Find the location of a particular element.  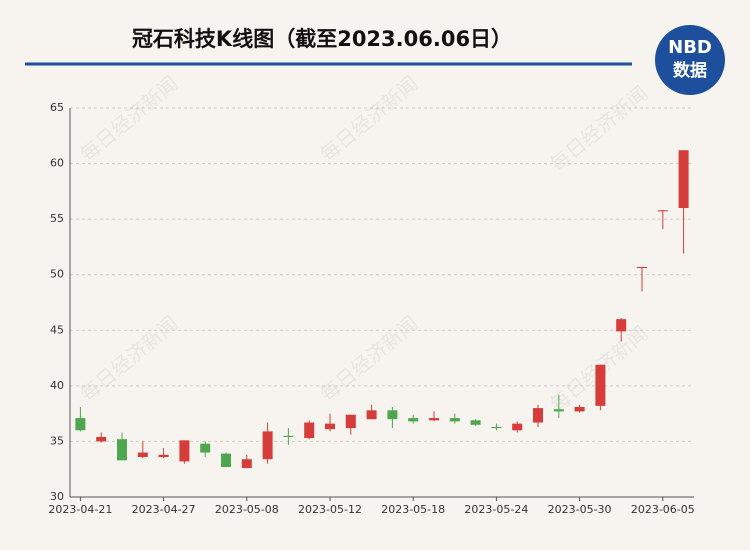

x-tick-label: 2023-05-12 is located at coordinates (330, 509).